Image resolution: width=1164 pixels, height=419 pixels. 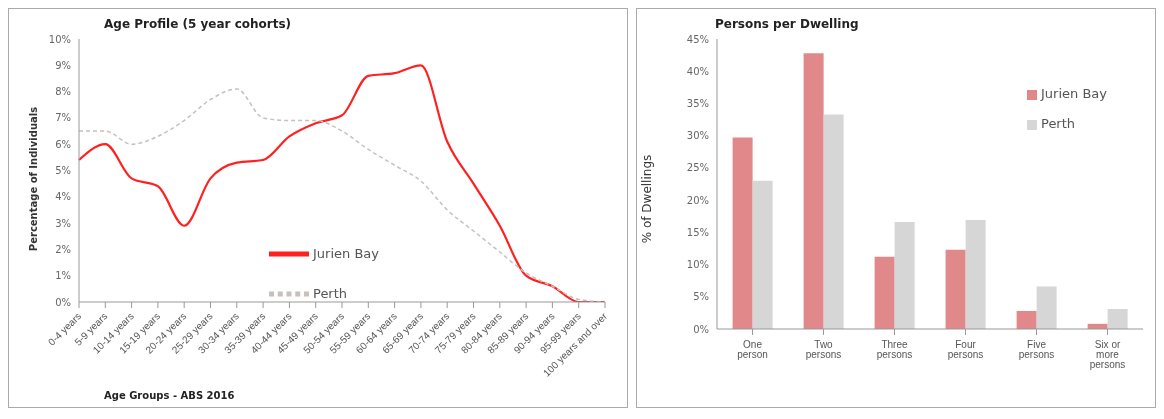 What do you see at coordinates (63, 276) in the screenshot?
I see `y-tick-label: 1%` at bounding box center [63, 276].